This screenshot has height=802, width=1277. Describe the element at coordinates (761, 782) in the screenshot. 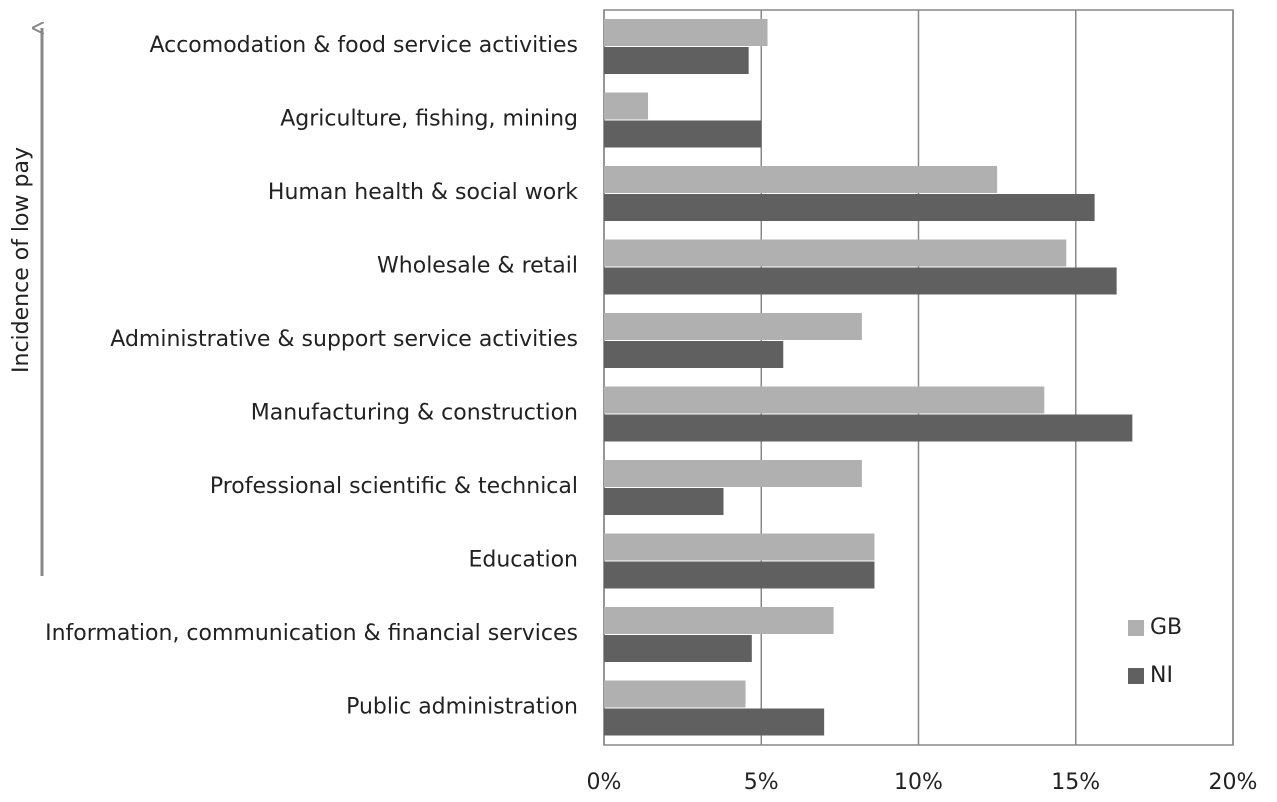

I see `x-tick-label: 5%` at that location.